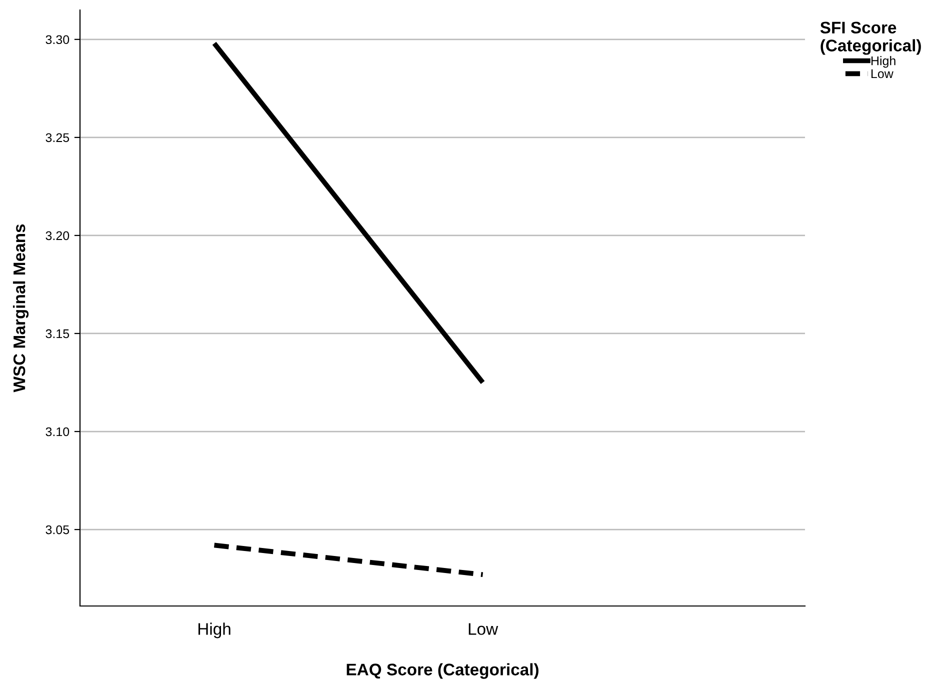 Image resolution: width=941 pixels, height=681 pixels. Describe the element at coordinates (58, 431) in the screenshot. I see `y-tick-label: 3.10` at that location.